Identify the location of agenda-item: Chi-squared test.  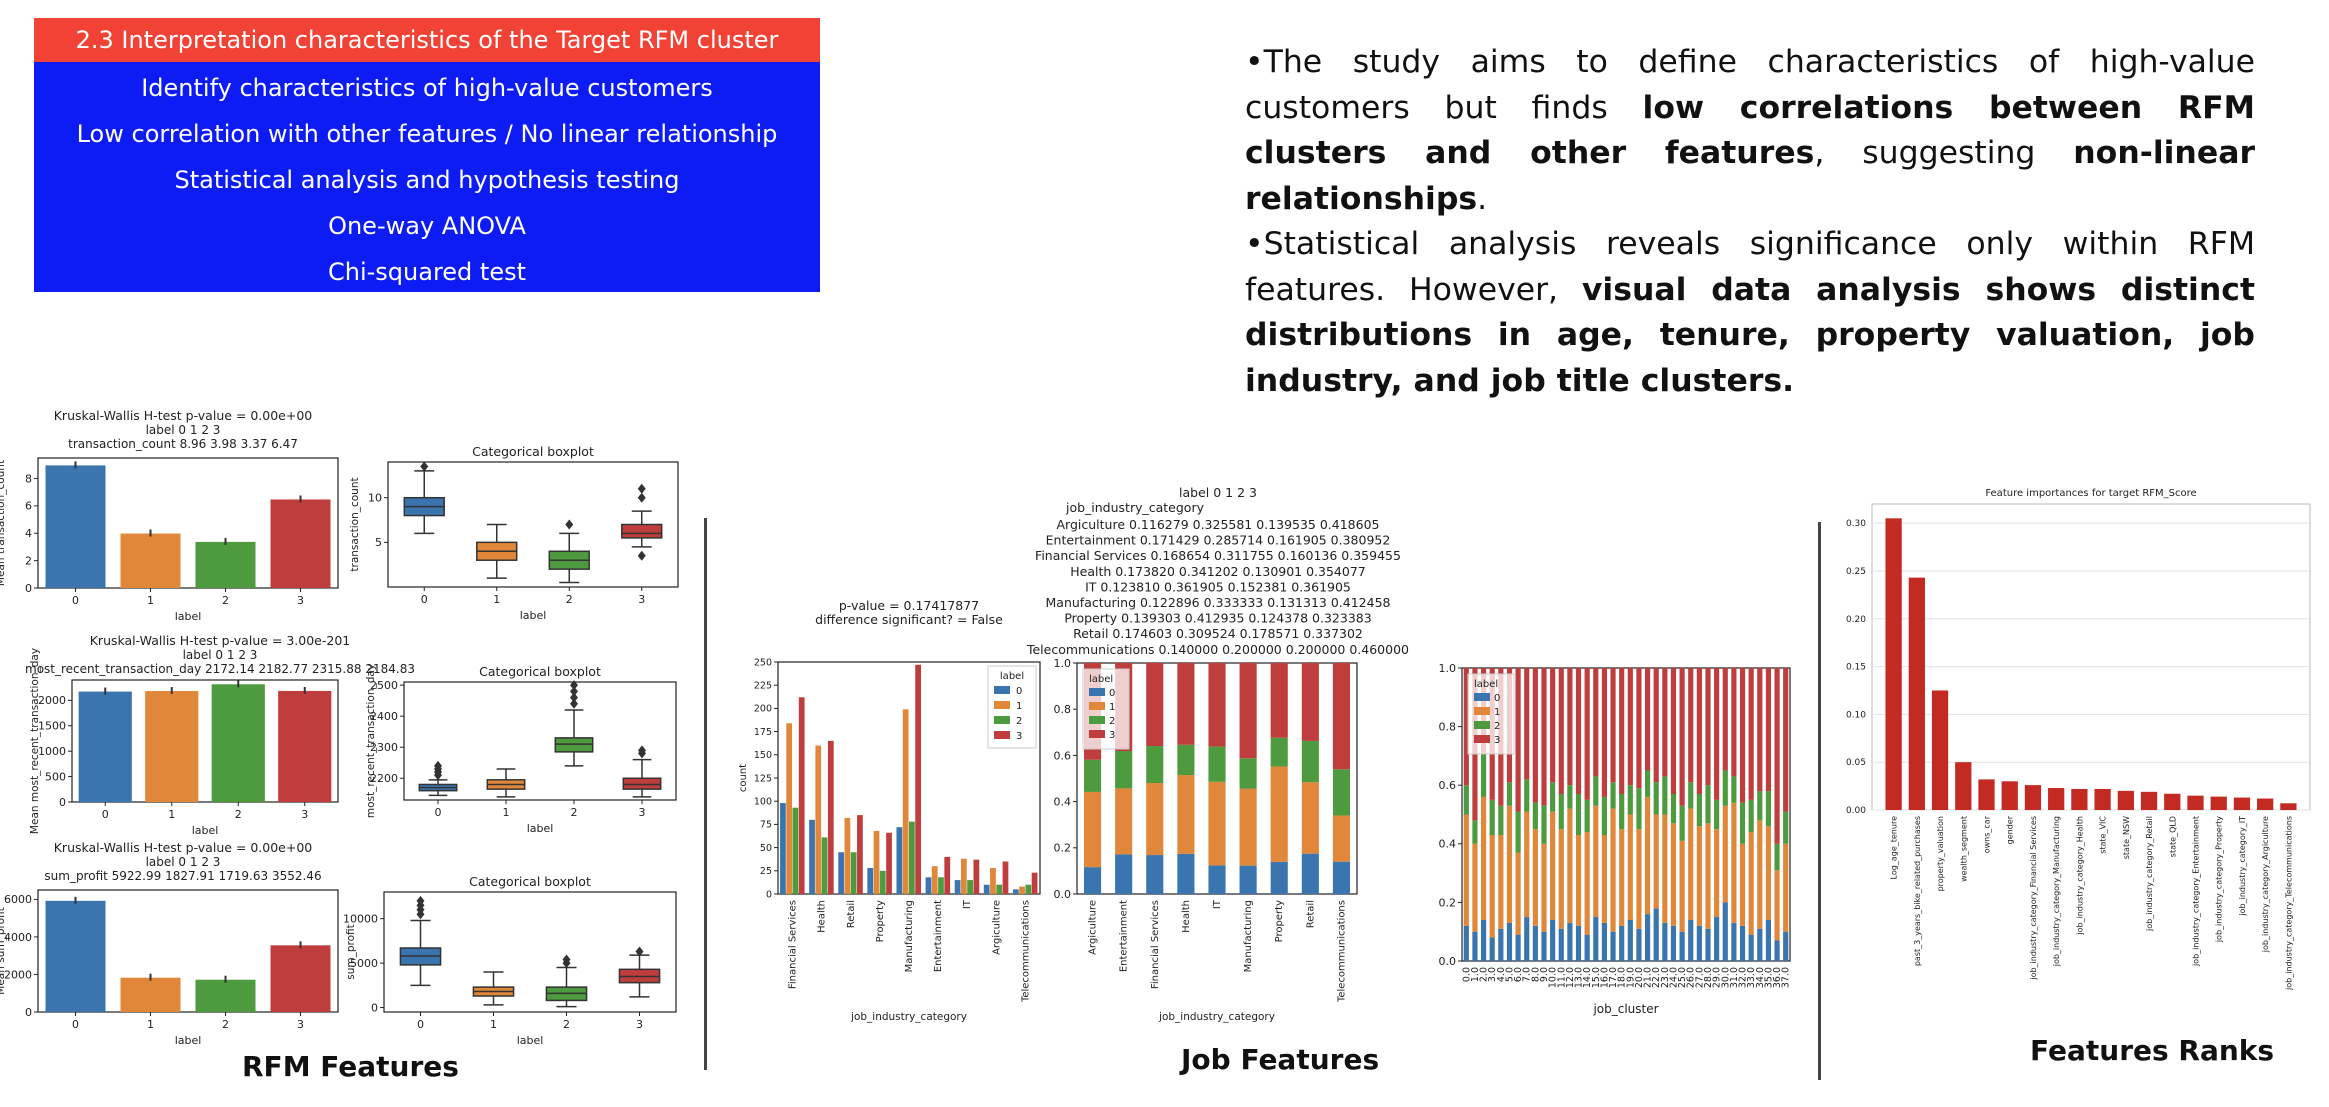
(426, 272).